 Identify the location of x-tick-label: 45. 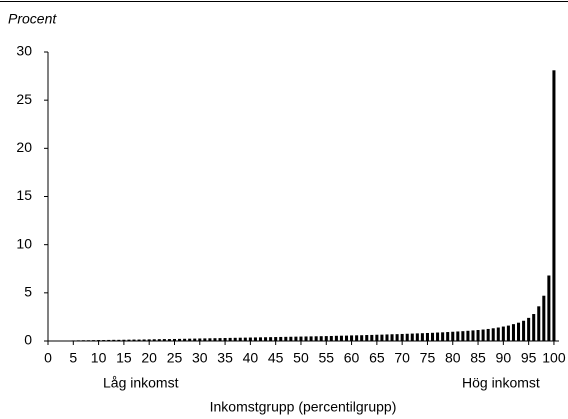
(276, 358).